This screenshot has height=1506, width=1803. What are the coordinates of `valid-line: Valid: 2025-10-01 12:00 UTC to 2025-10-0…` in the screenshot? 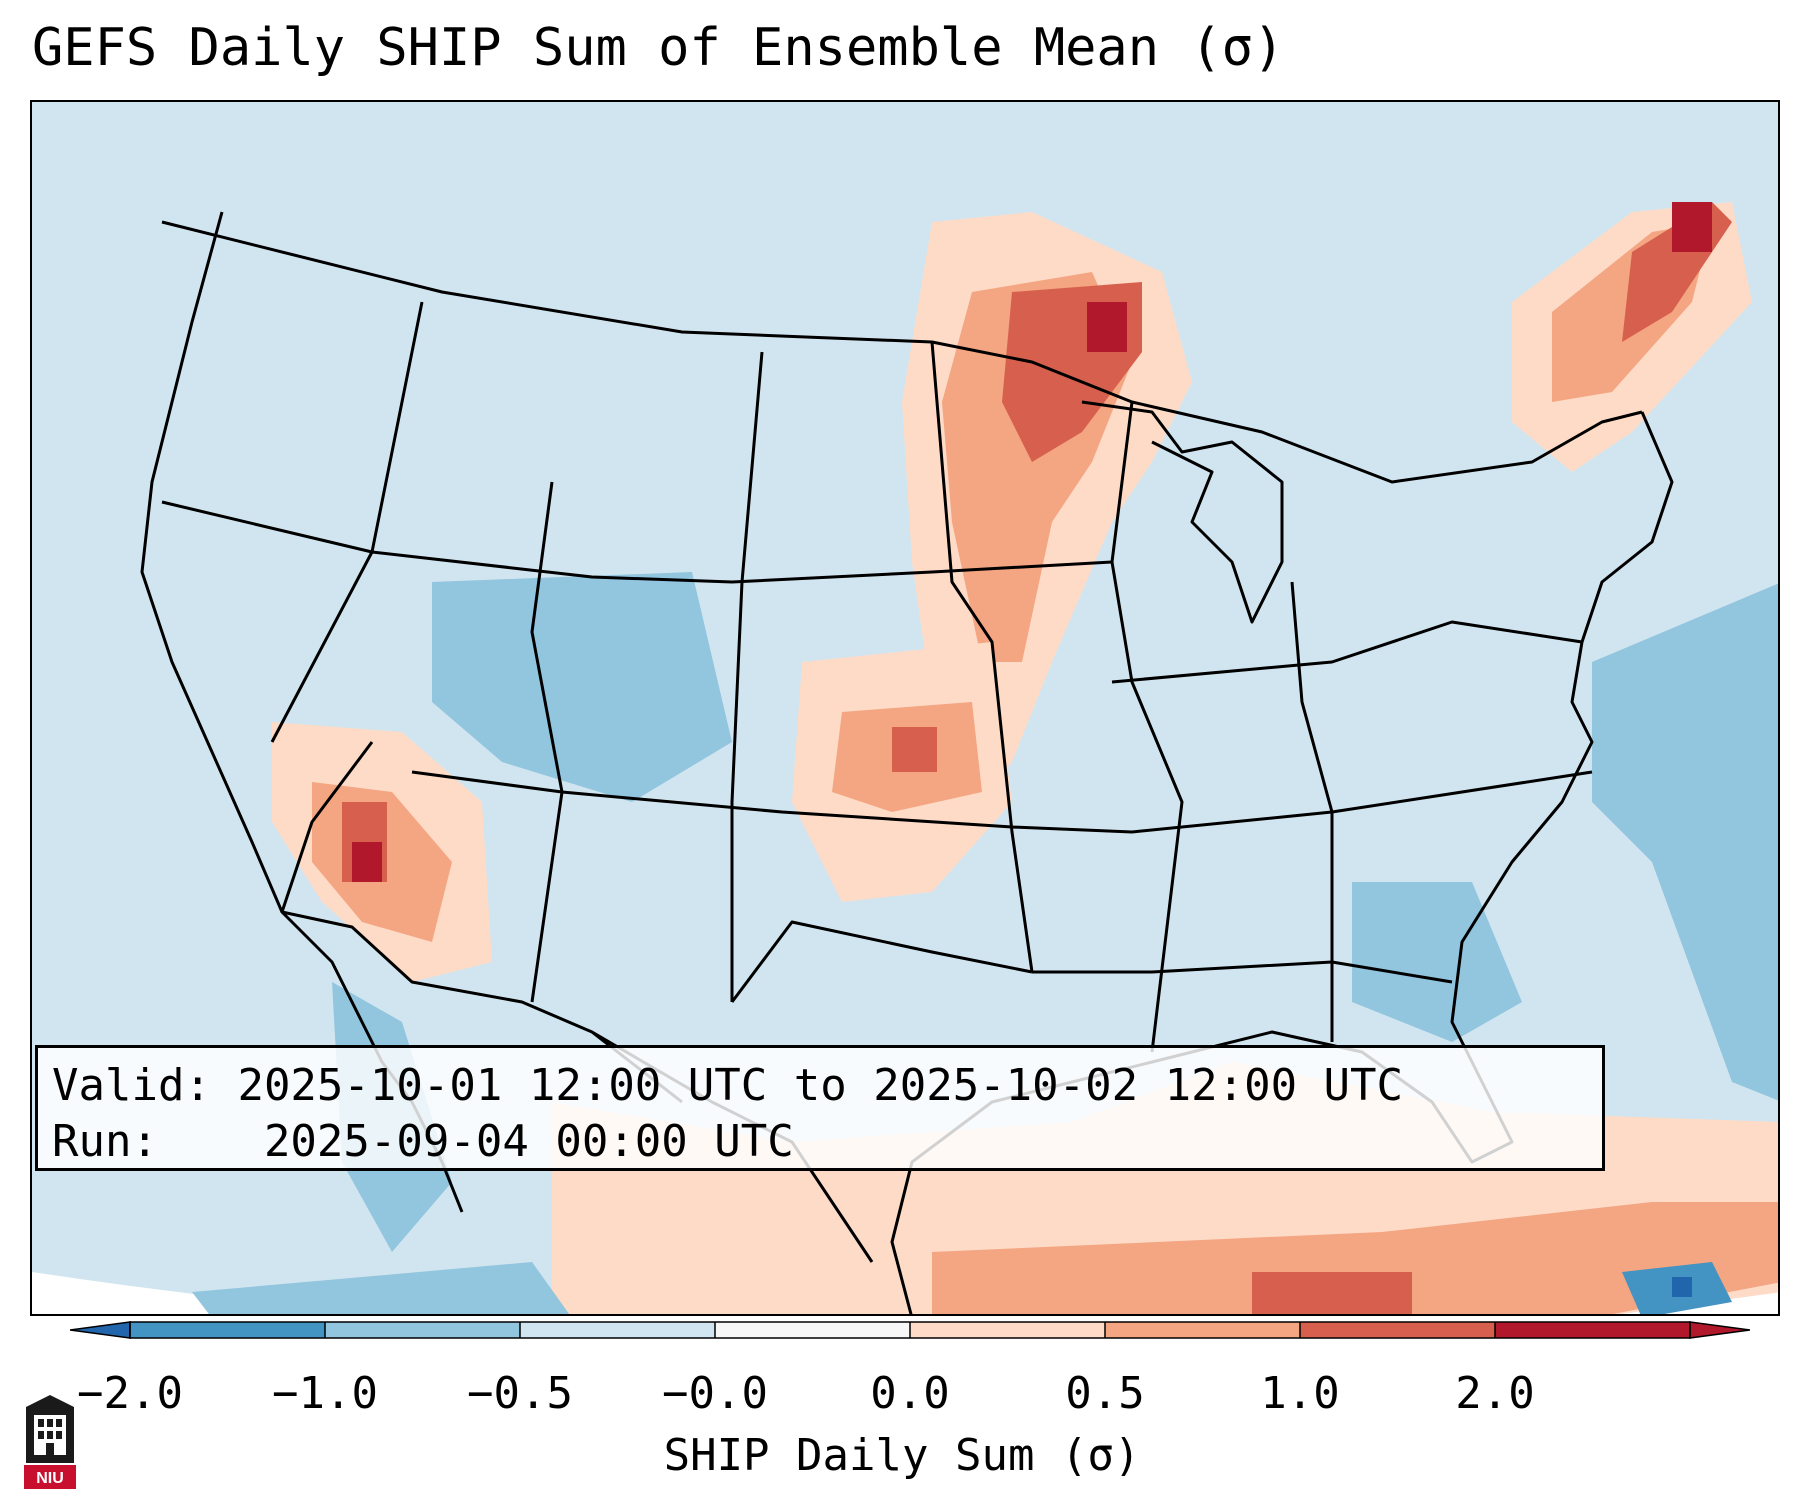 It's located at (820, 1086).